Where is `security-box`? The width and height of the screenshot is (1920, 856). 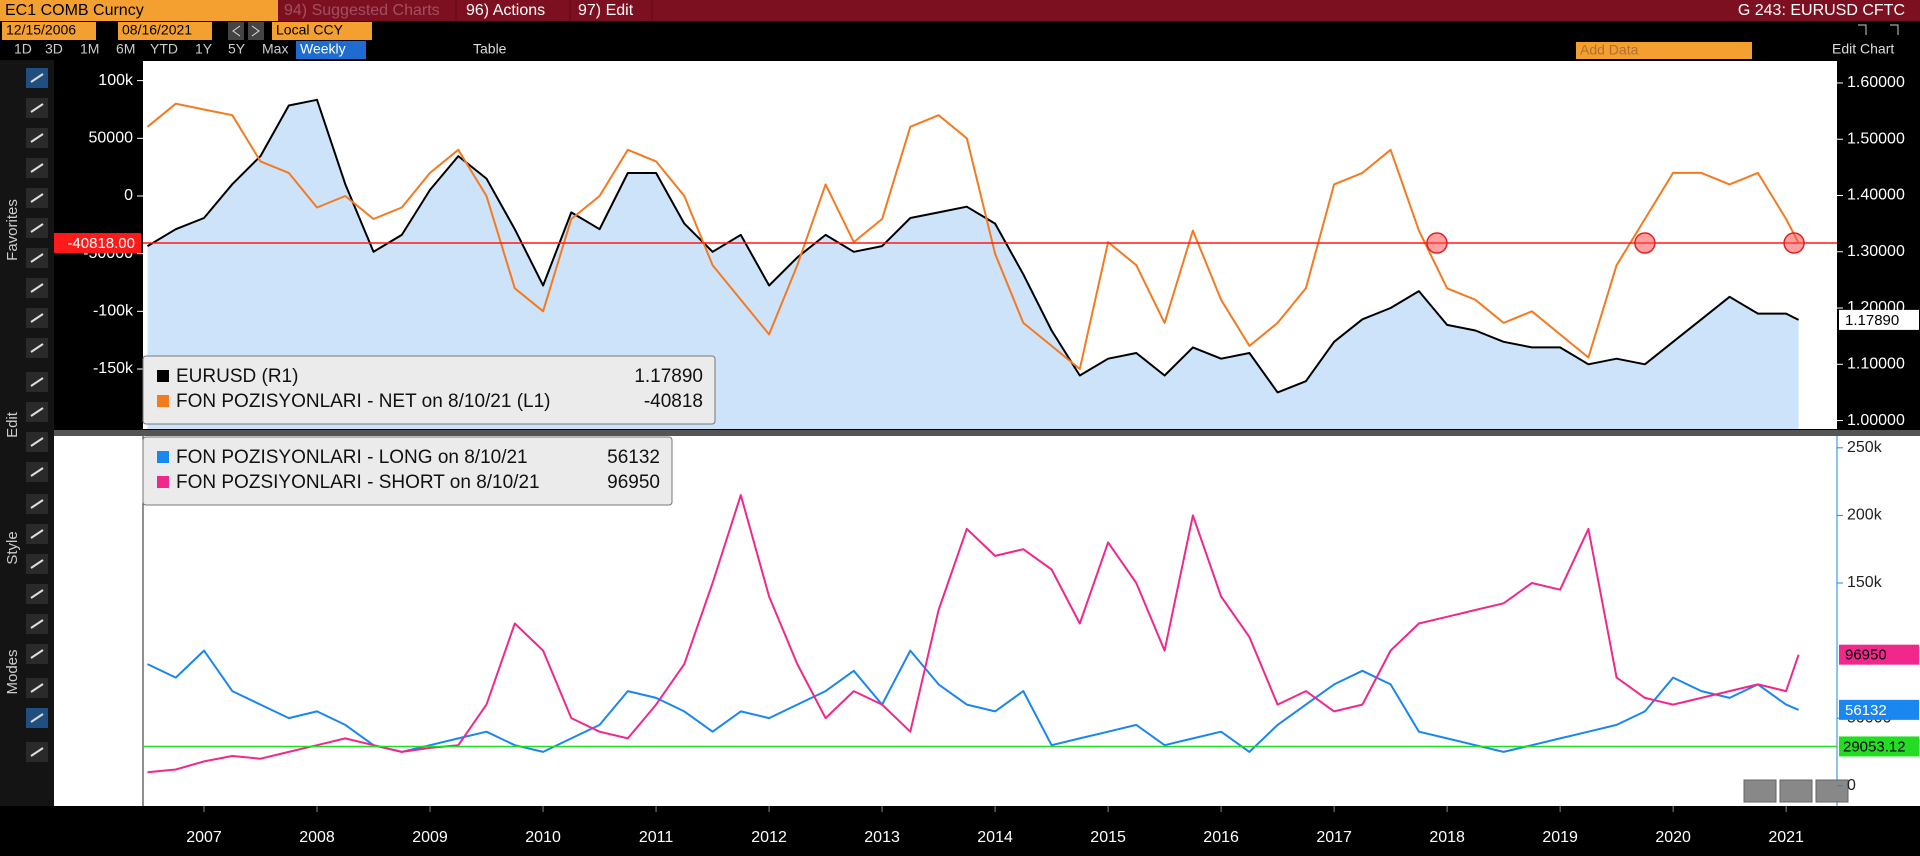
security-box is located at coordinates (139, 10).